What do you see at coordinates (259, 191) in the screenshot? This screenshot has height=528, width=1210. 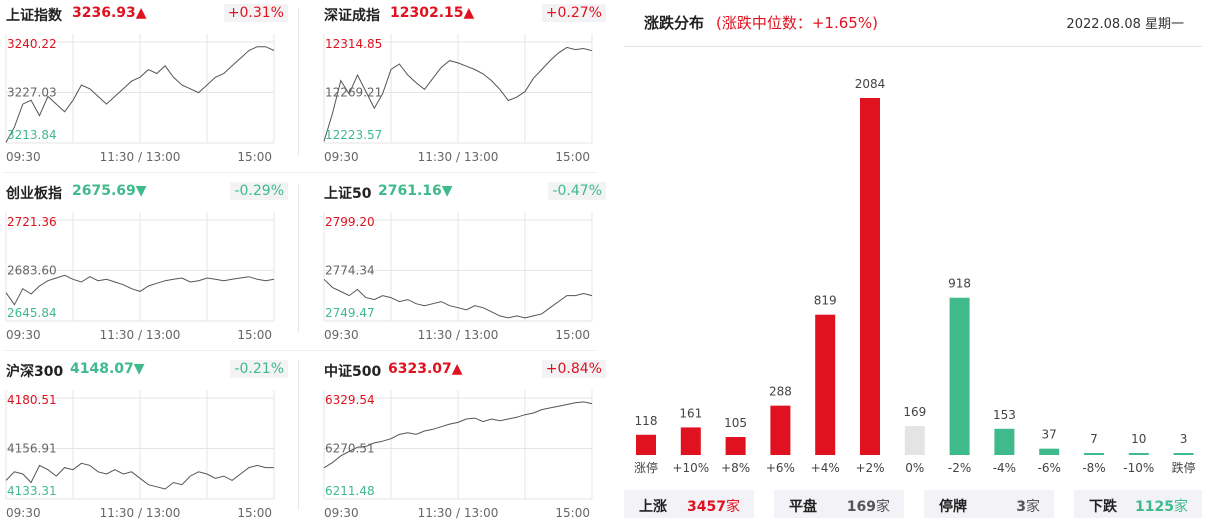 I see `index-change-badge: -0.29%` at bounding box center [259, 191].